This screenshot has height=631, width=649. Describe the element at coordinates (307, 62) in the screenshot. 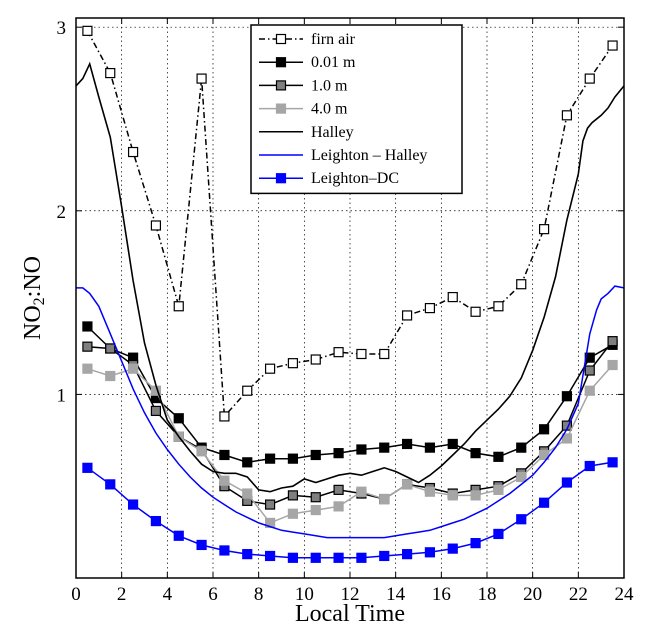

I see `legend-entry: 0.01 m` at that location.